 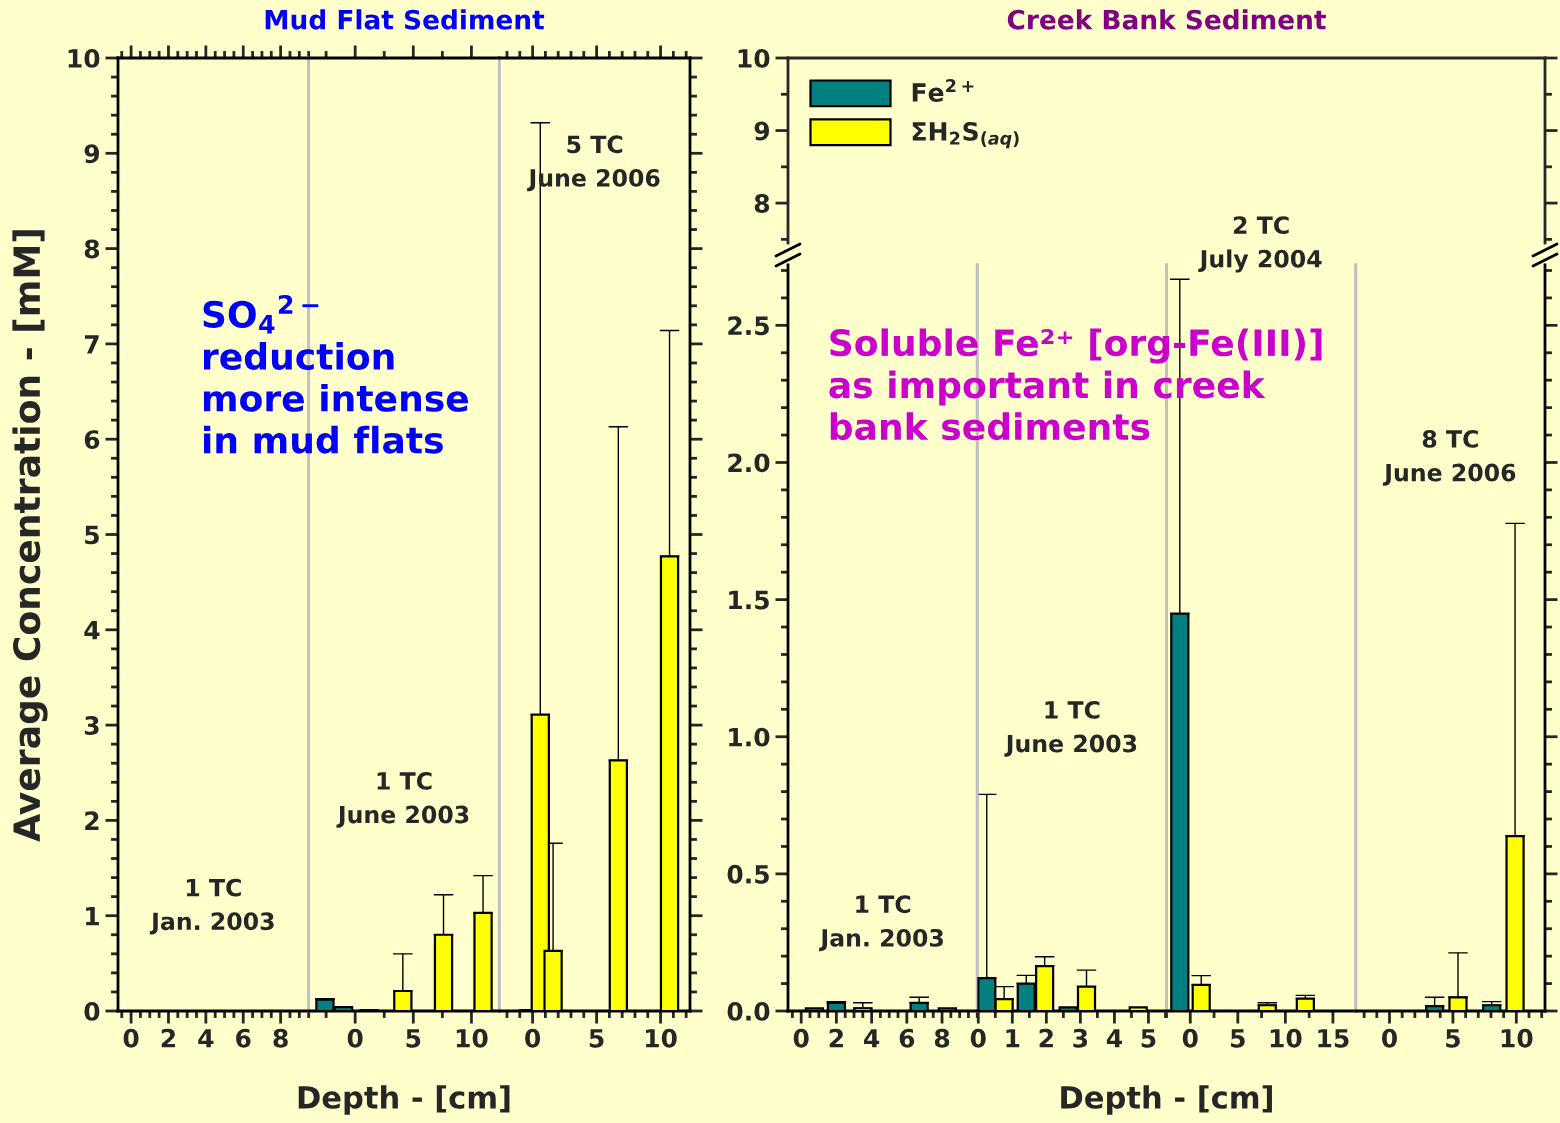 I want to click on x-tick-label: 15, so click(x=1333, y=1038).